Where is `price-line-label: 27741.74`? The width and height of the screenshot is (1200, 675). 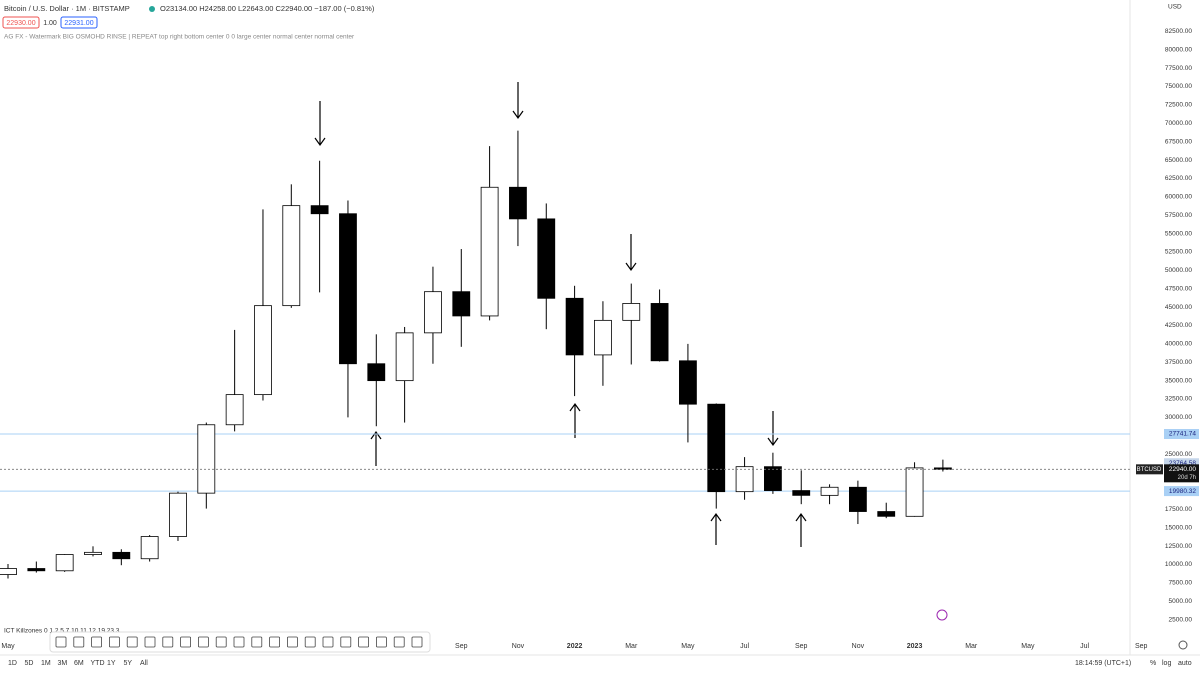 price-line-label: 27741.74 is located at coordinates (1182, 434).